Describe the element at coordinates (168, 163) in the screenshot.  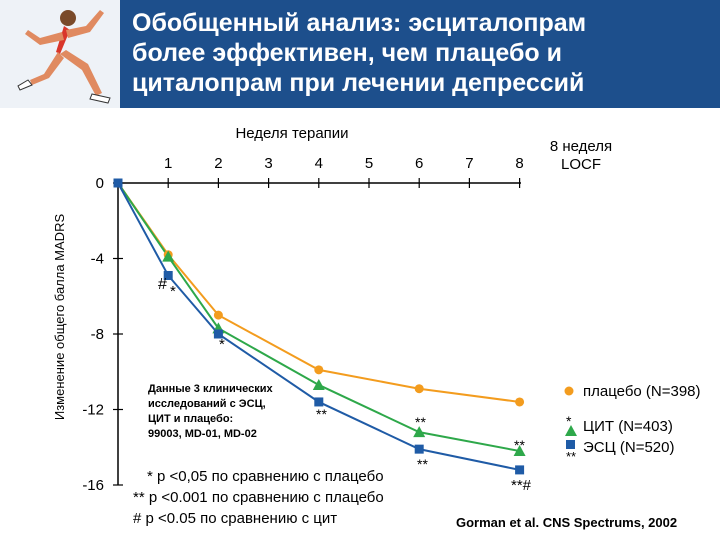
I see `x-tick-label: 1` at that location.